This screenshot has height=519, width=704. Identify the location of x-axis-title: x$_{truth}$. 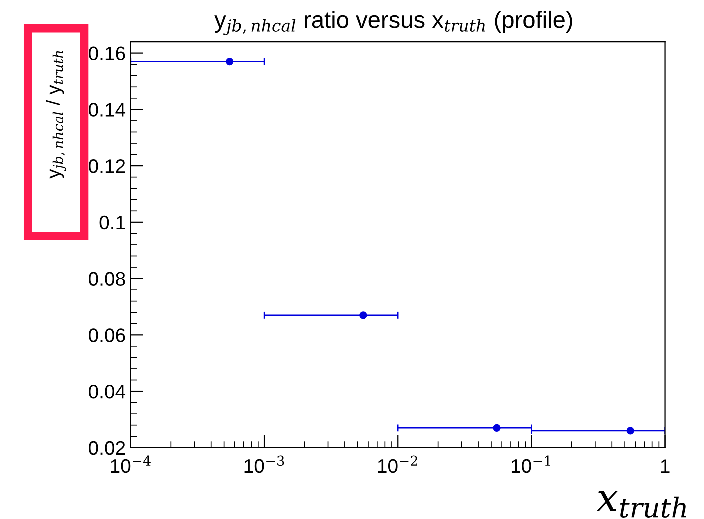
(641, 504).